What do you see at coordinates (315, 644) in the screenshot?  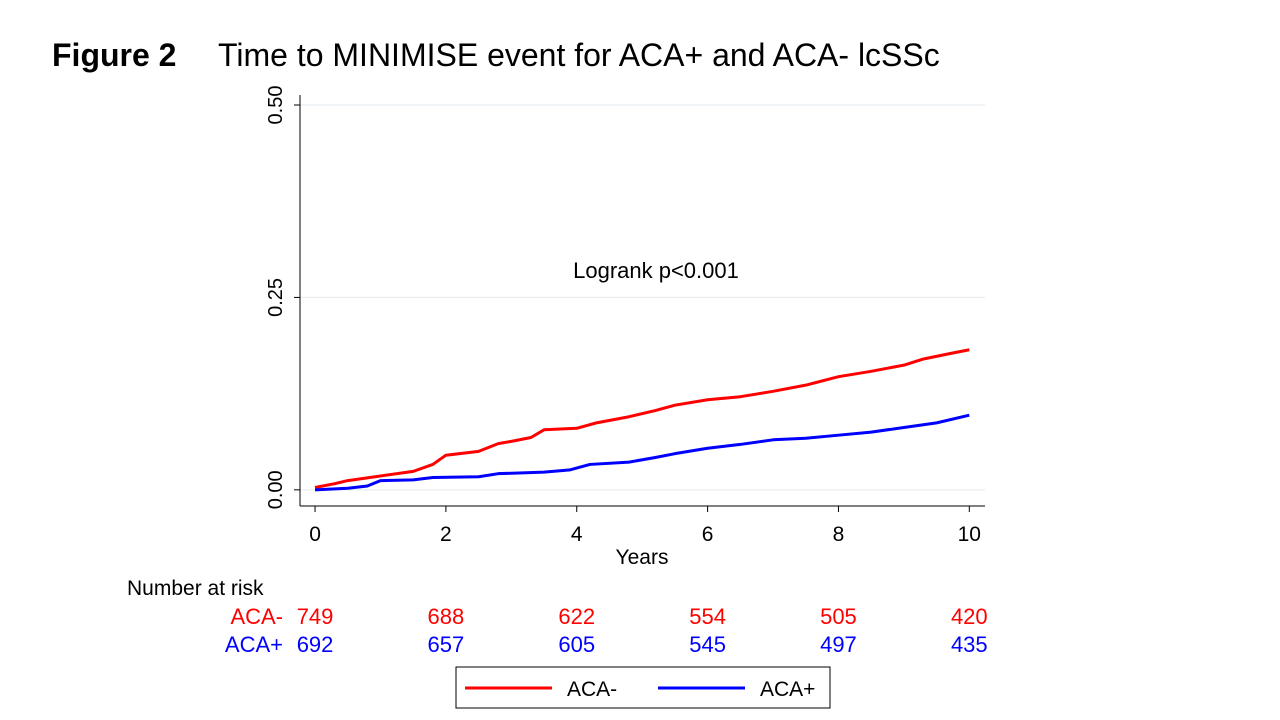 I see `risk-value: 692` at bounding box center [315, 644].